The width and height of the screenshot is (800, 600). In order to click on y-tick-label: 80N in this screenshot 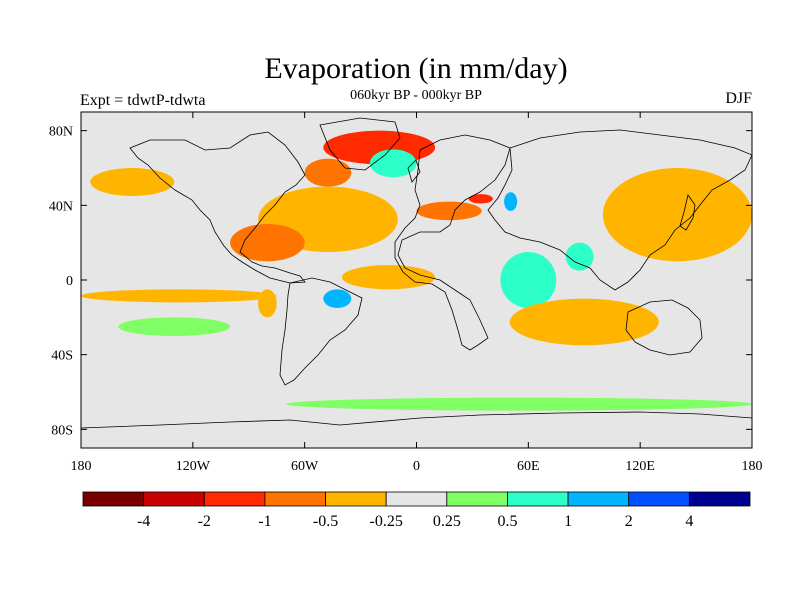, I will do `click(61, 132)`.